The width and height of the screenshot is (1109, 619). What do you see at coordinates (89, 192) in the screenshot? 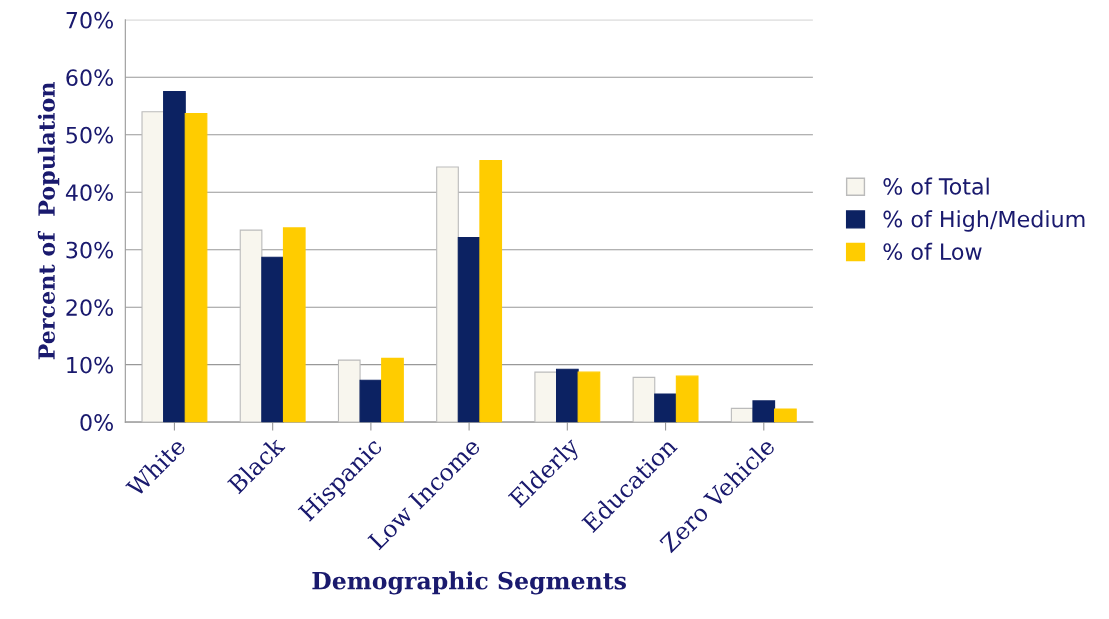
I see `y-tick-label: 40%` at bounding box center [89, 192].